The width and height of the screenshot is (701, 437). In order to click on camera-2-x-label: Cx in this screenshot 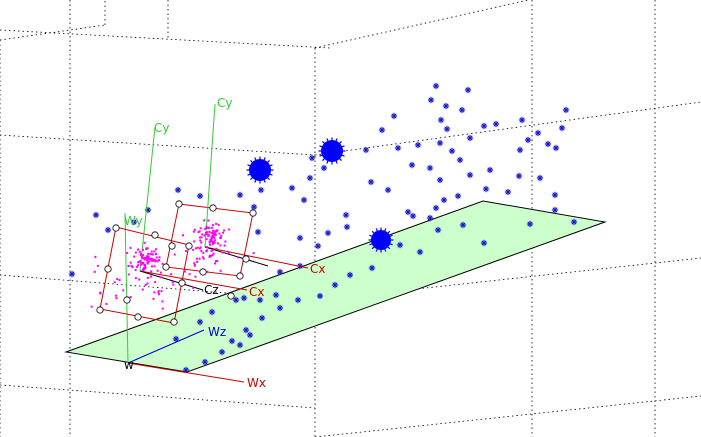, I will do `click(317, 269)`.